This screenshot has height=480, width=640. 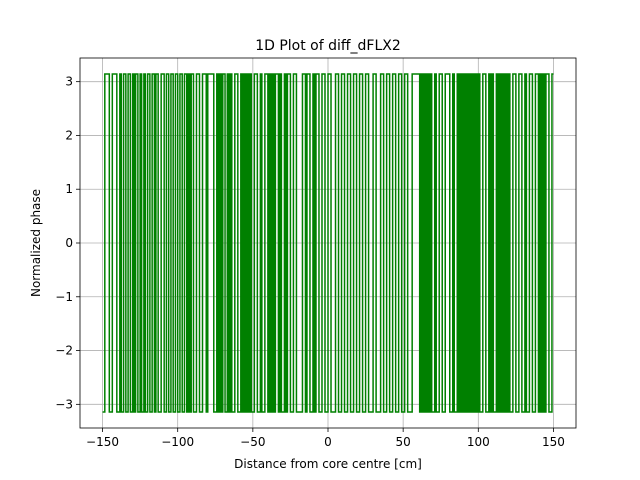 I want to click on y-tick-label: 1, so click(x=69, y=189).